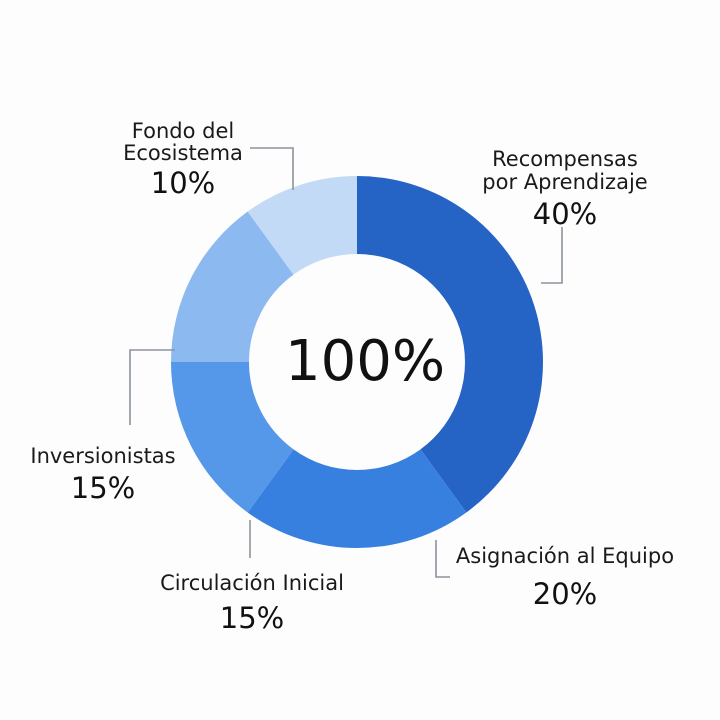 The width and height of the screenshot is (720, 720). What do you see at coordinates (152, 387) in the screenshot?
I see `leader-line-inversionistas` at bounding box center [152, 387].